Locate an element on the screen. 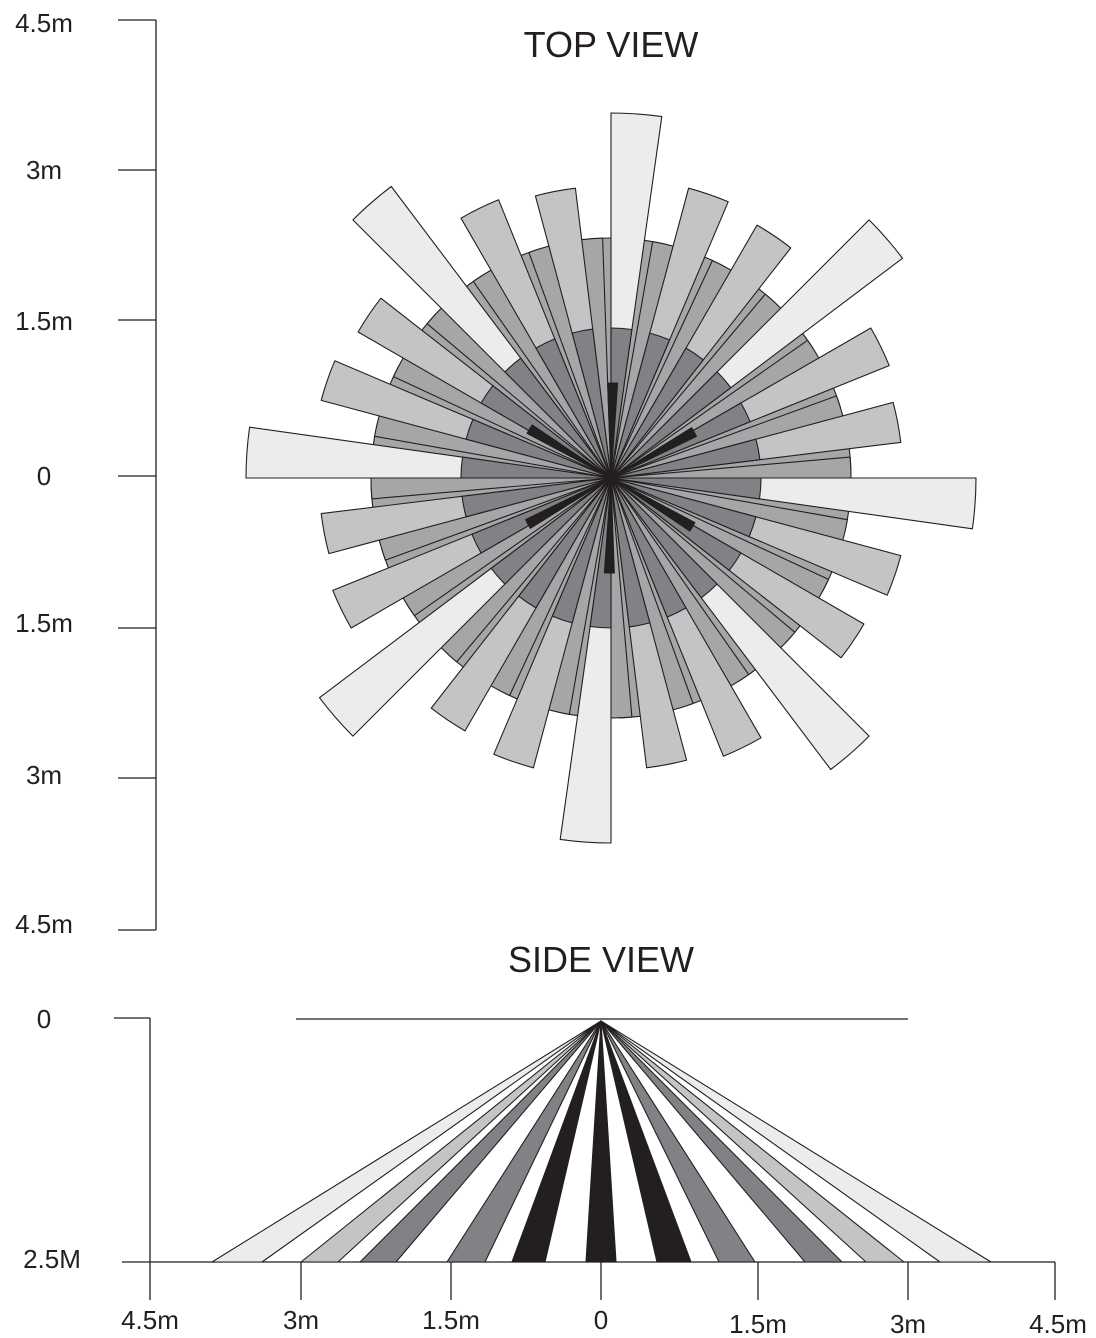 This screenshot has height=1338, width=1096. side-view-x-labels: 4.5m 3m 1.5m 0 1.5m 3m 4.5m is located at coordinates (604, 1321).